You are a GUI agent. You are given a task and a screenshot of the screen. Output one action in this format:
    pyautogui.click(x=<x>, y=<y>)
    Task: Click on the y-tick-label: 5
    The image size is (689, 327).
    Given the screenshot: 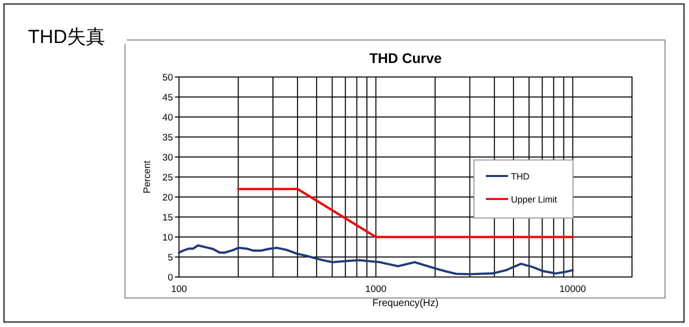 What is the action you would take?
    pyautogui.click(x=170, y=258)
    